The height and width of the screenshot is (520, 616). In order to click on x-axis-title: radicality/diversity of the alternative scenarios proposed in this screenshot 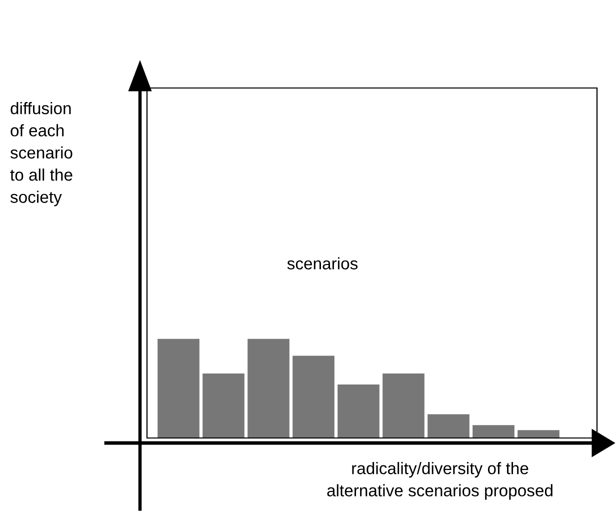, I will do `click(439, 481)`.